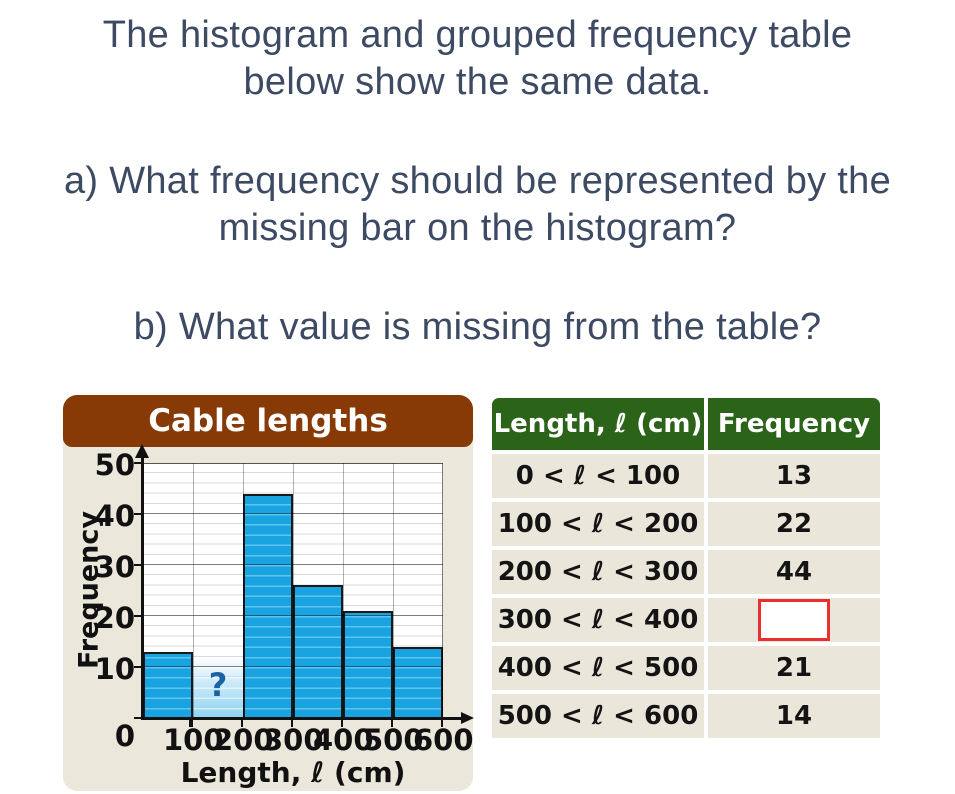  Describe the element at coordinates (600, 524) in the screenshot. I see `range-cell: 100 < ℓ < 200` at that location.